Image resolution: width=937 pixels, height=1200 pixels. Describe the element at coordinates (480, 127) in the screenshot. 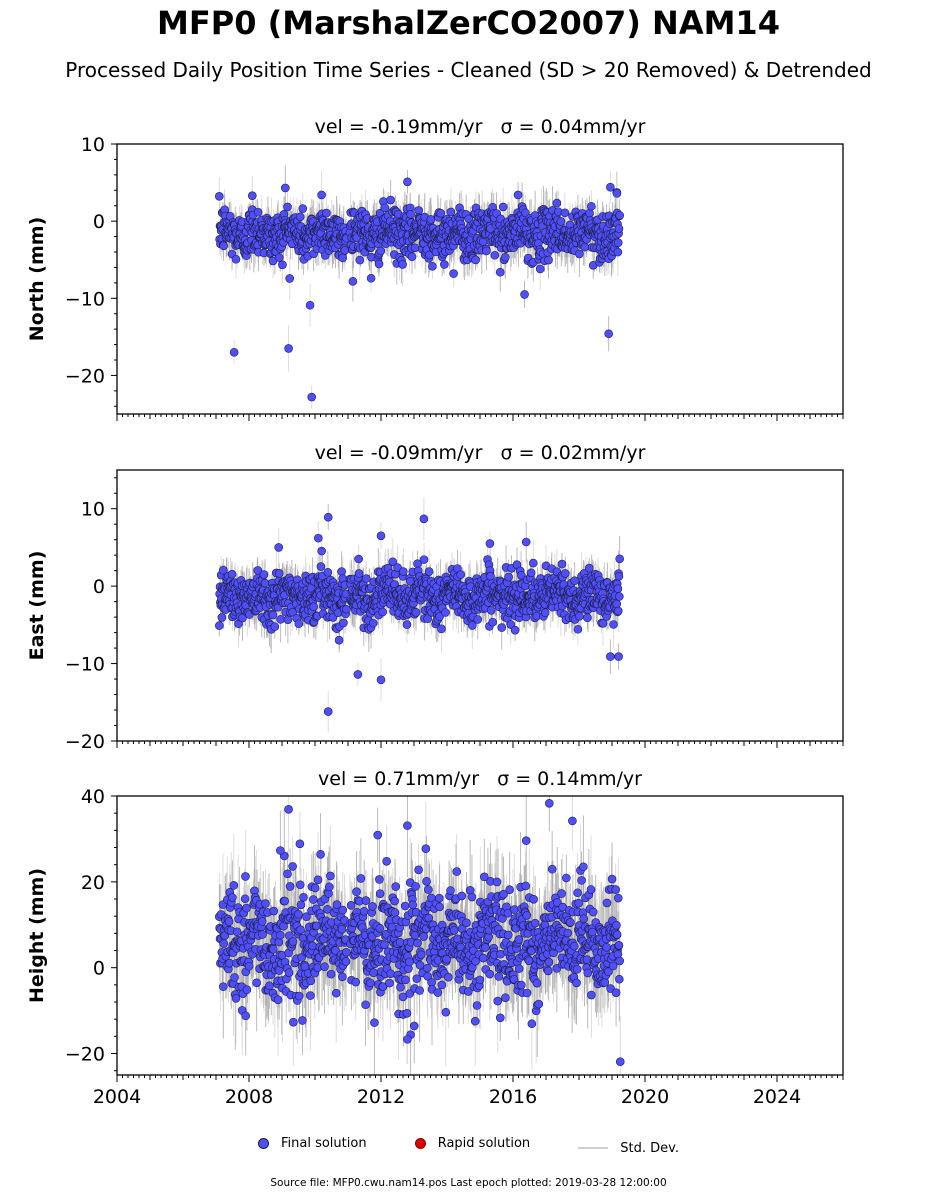

I see `north-velocity-label: vel = -0.19mm/yr σ = 0.04mm/yr` at that location.